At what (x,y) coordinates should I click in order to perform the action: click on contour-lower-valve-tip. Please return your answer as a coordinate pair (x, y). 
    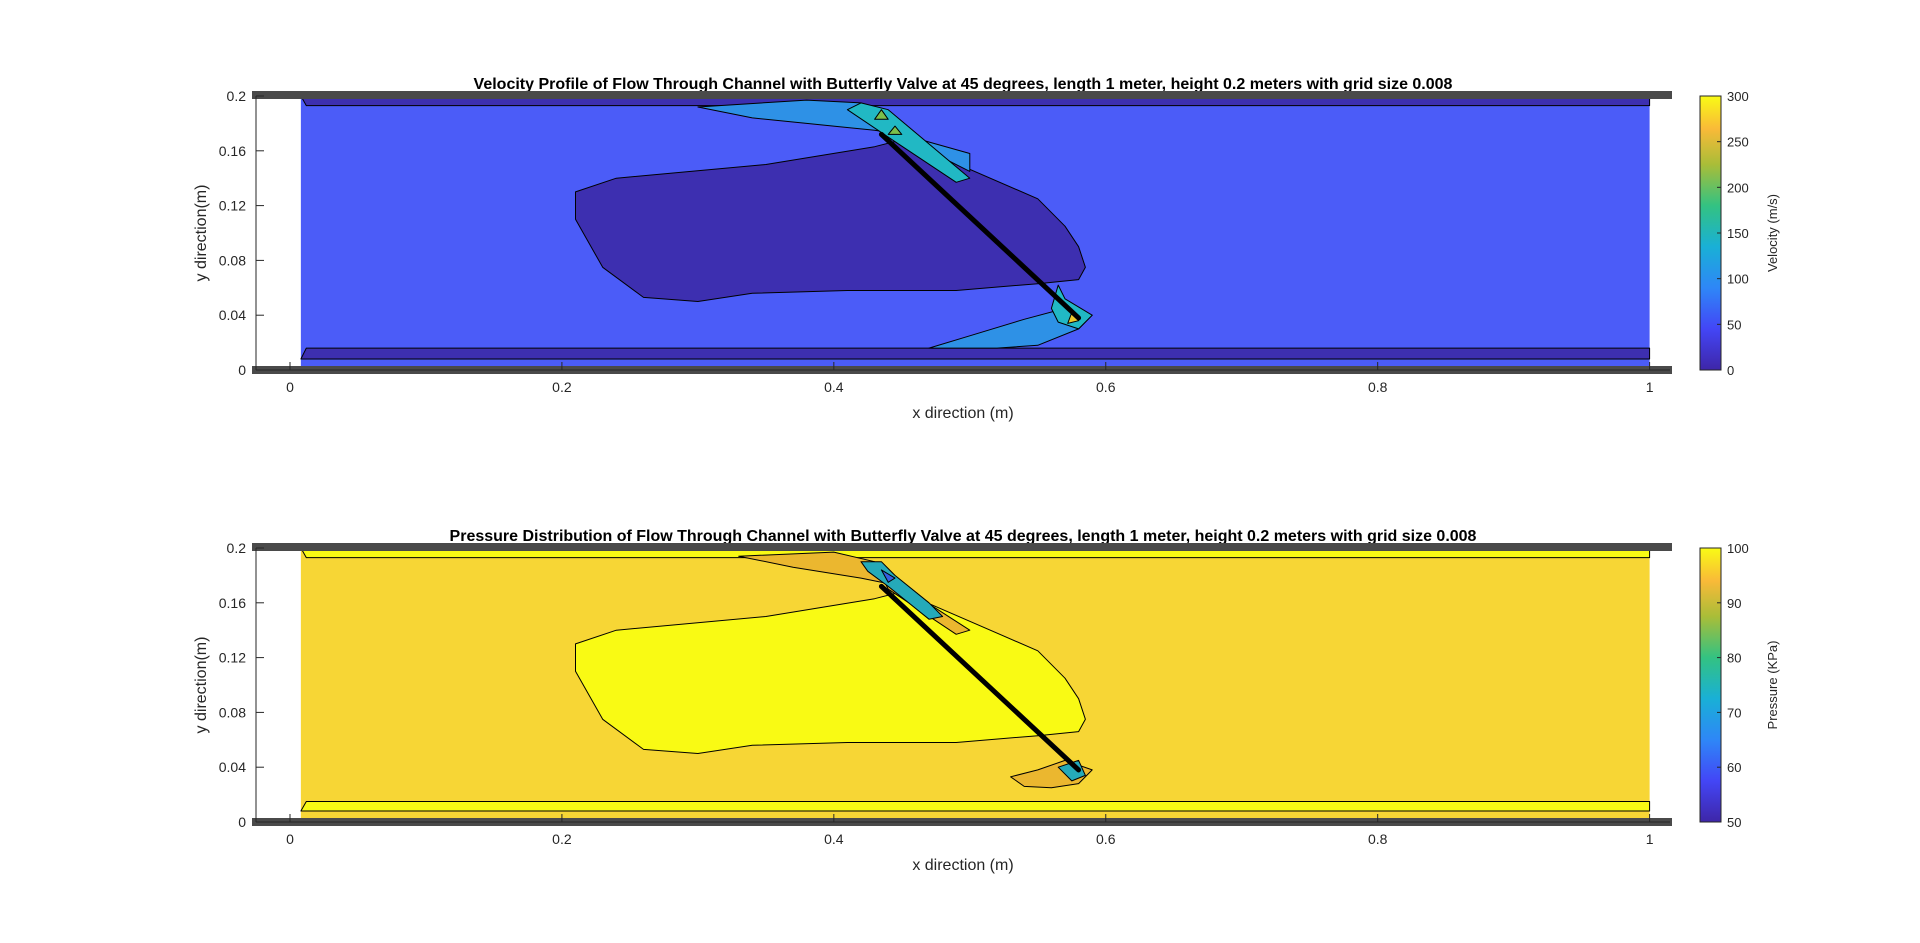
    Looking at the image, I should click on (1071, 307).